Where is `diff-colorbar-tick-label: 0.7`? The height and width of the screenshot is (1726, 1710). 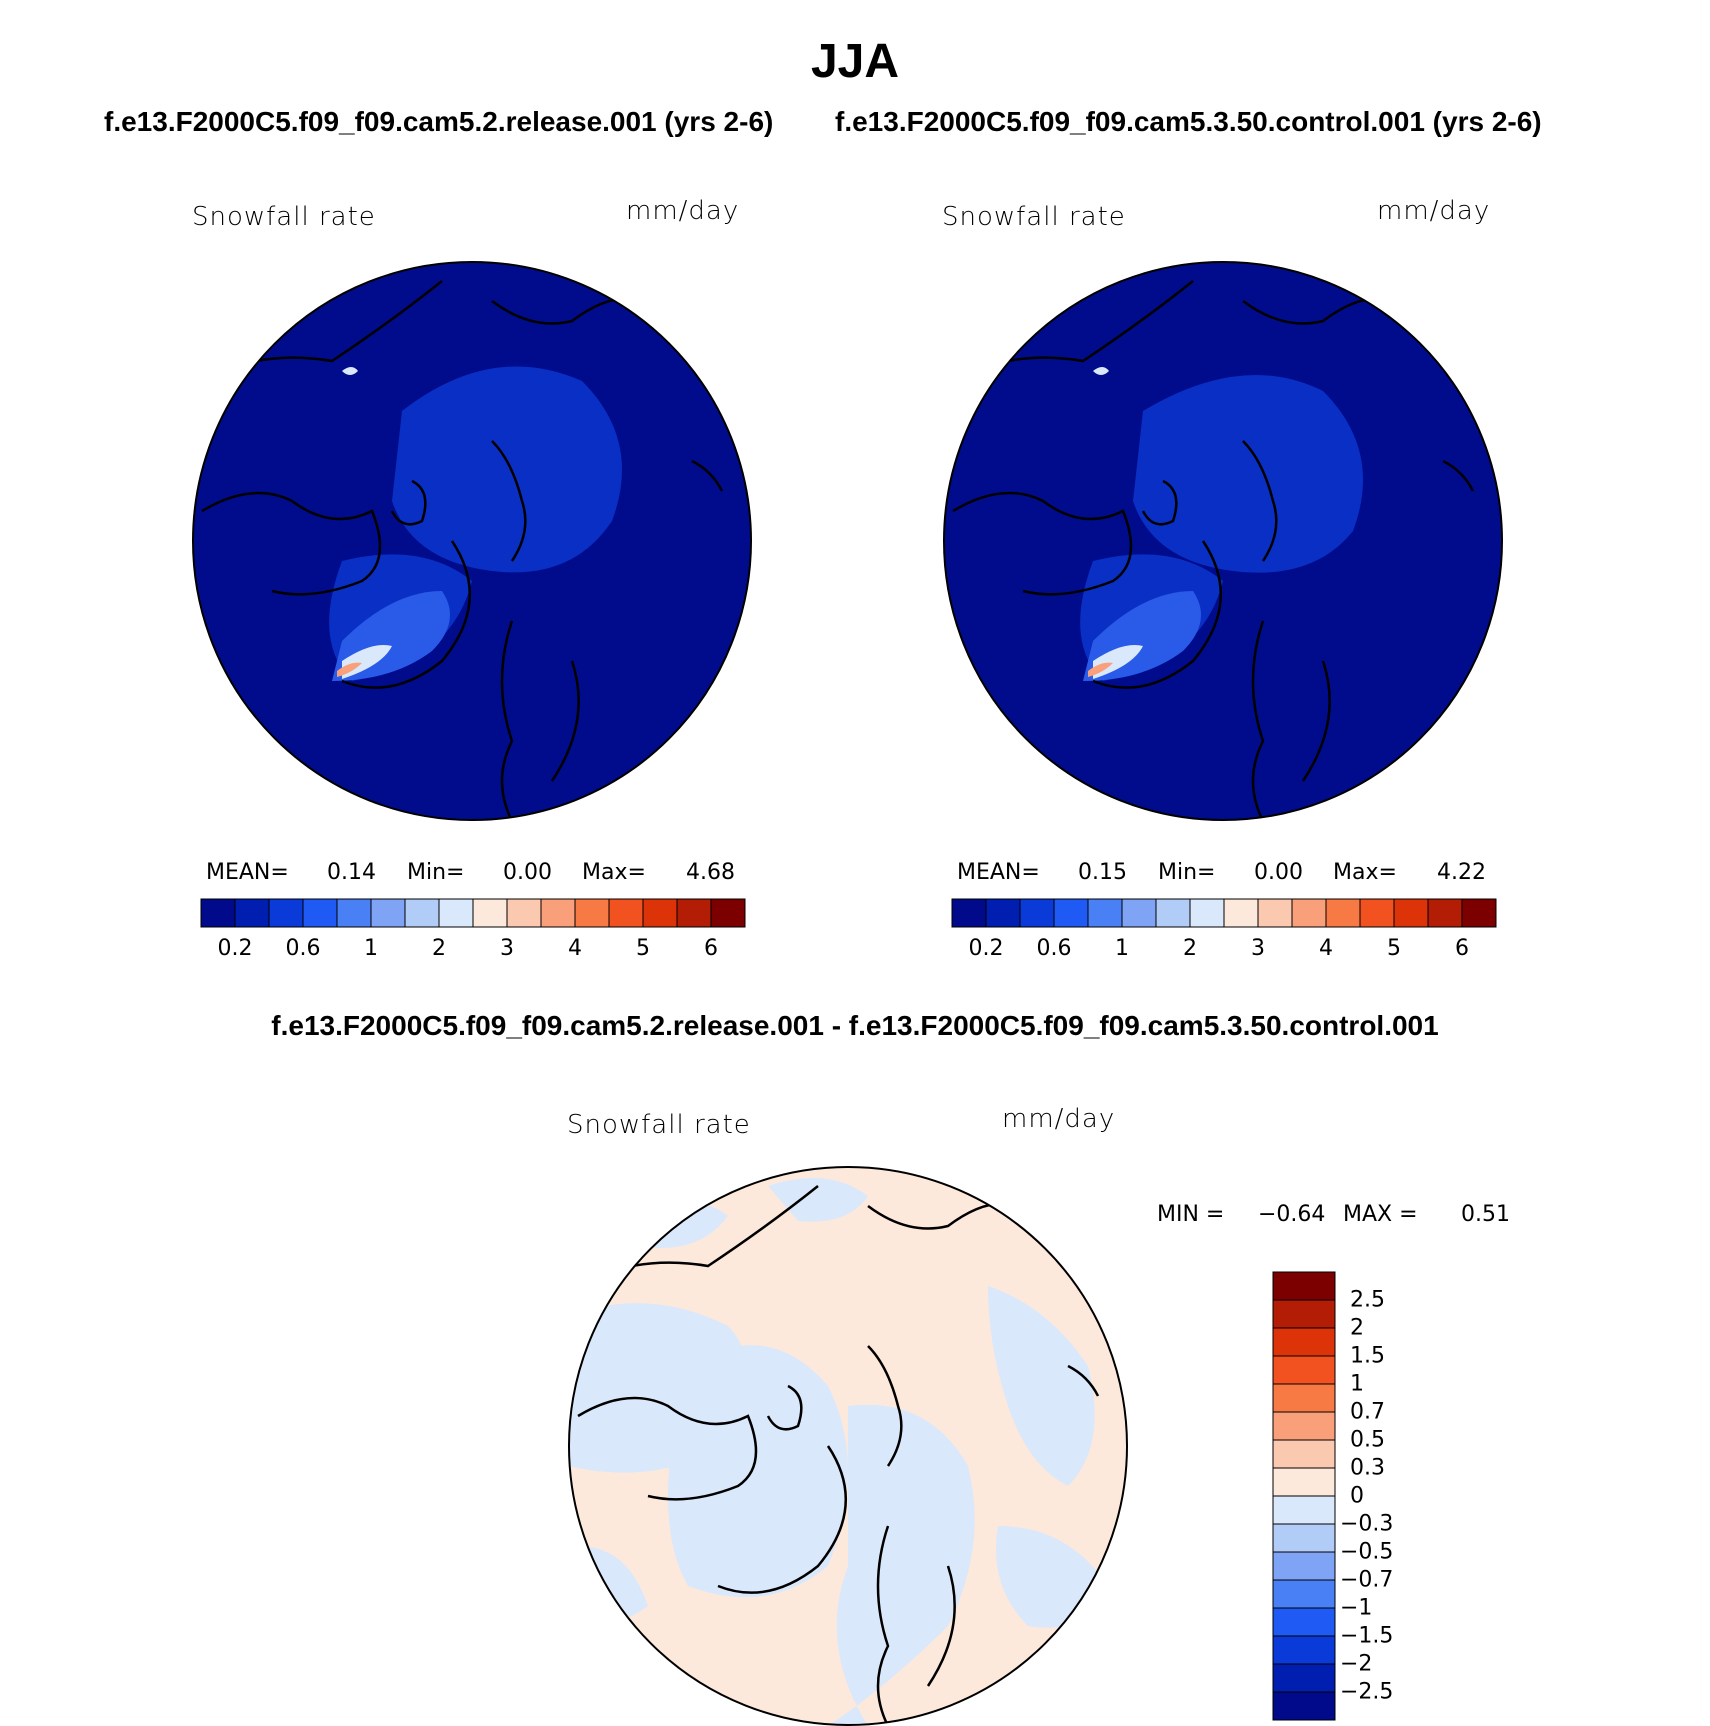 diff-colorbar-tick-label: 0.7 is located at coordinates (1367, 1412).